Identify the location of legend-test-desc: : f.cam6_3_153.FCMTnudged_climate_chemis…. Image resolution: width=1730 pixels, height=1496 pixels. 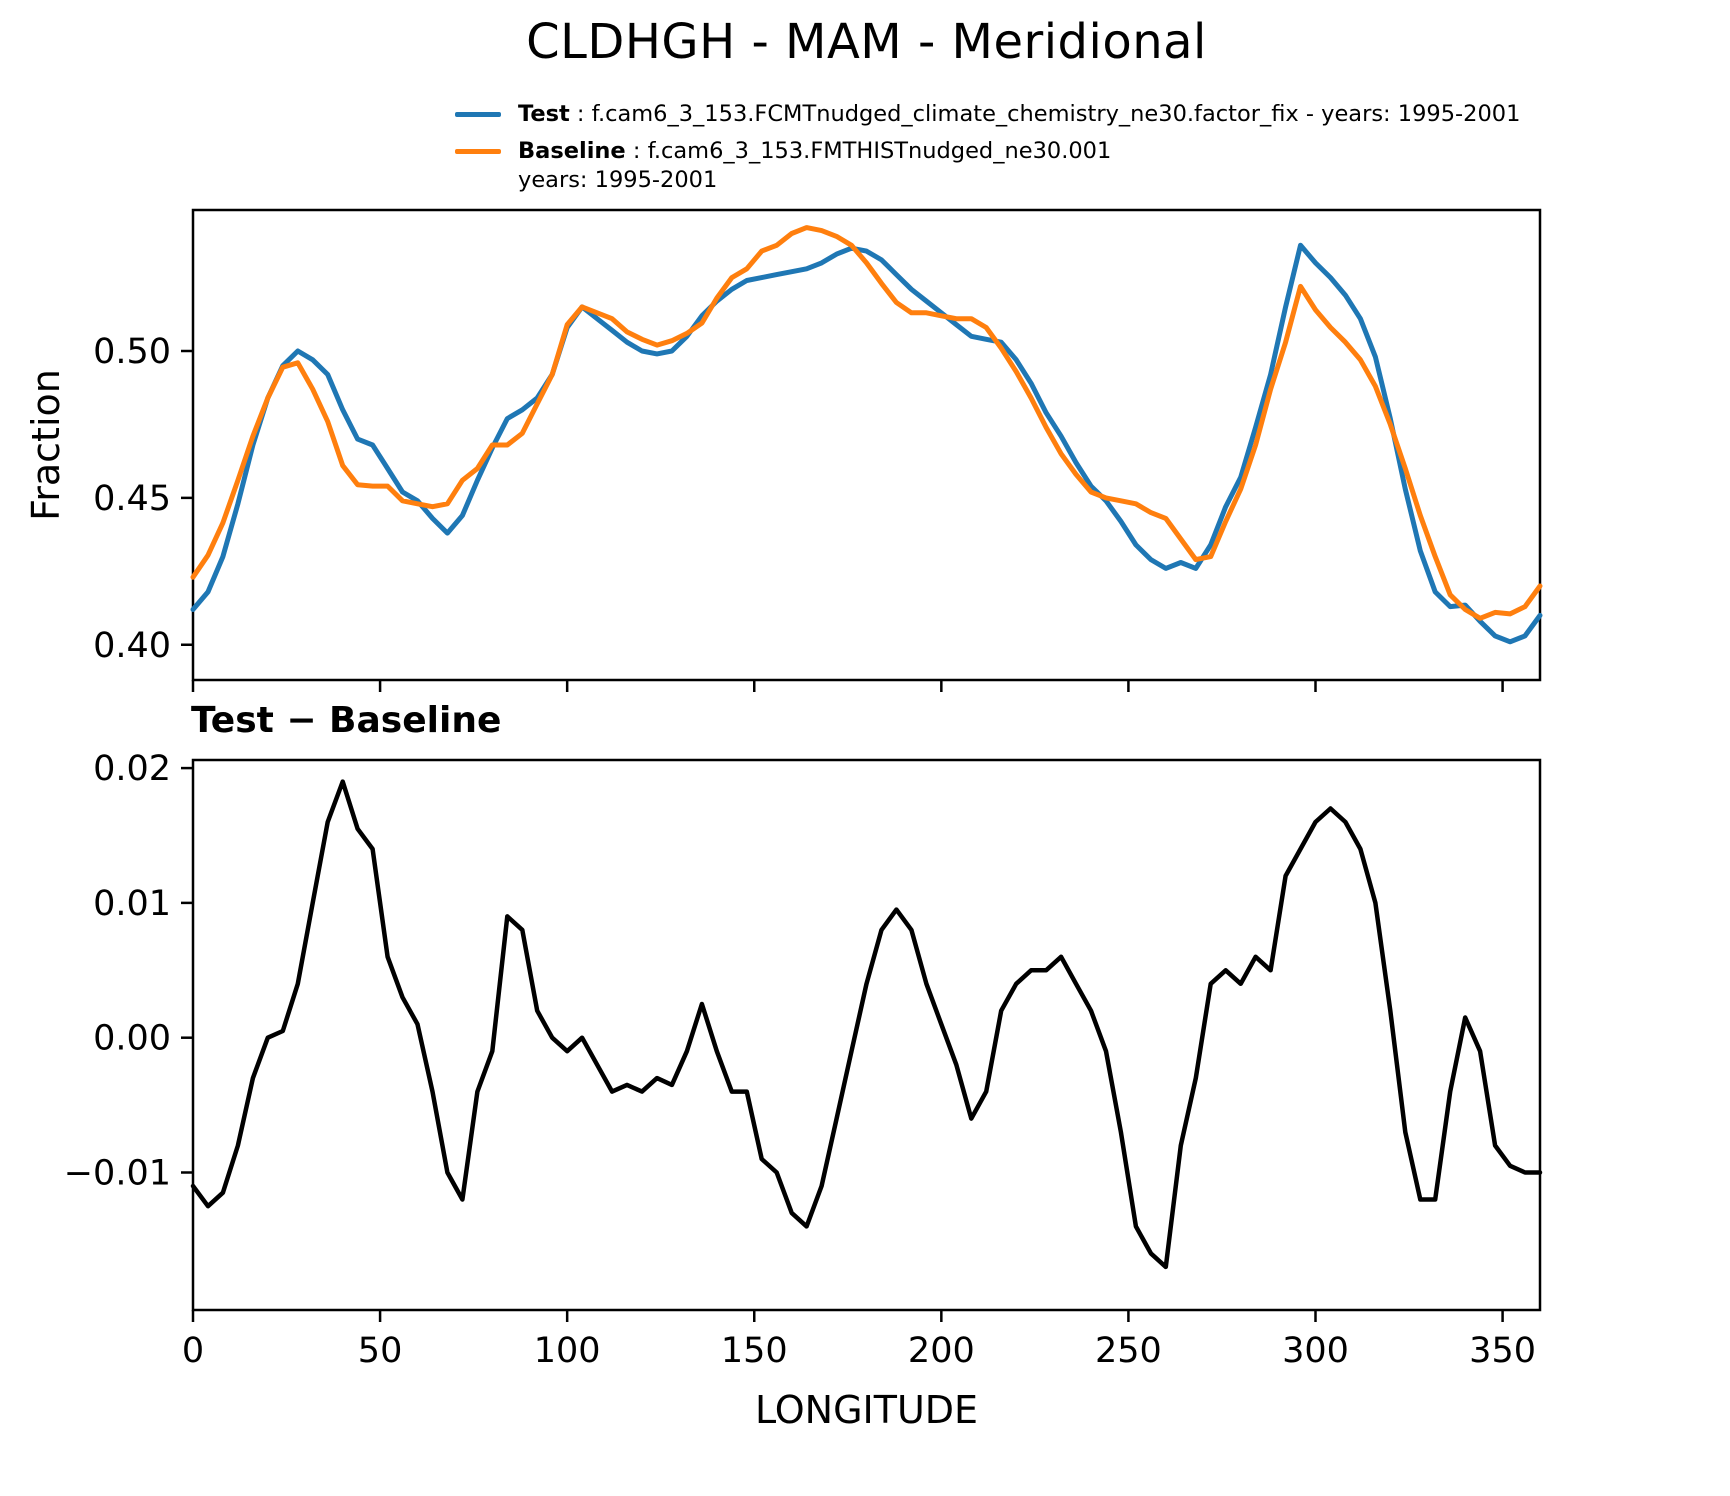
(1045, 114).